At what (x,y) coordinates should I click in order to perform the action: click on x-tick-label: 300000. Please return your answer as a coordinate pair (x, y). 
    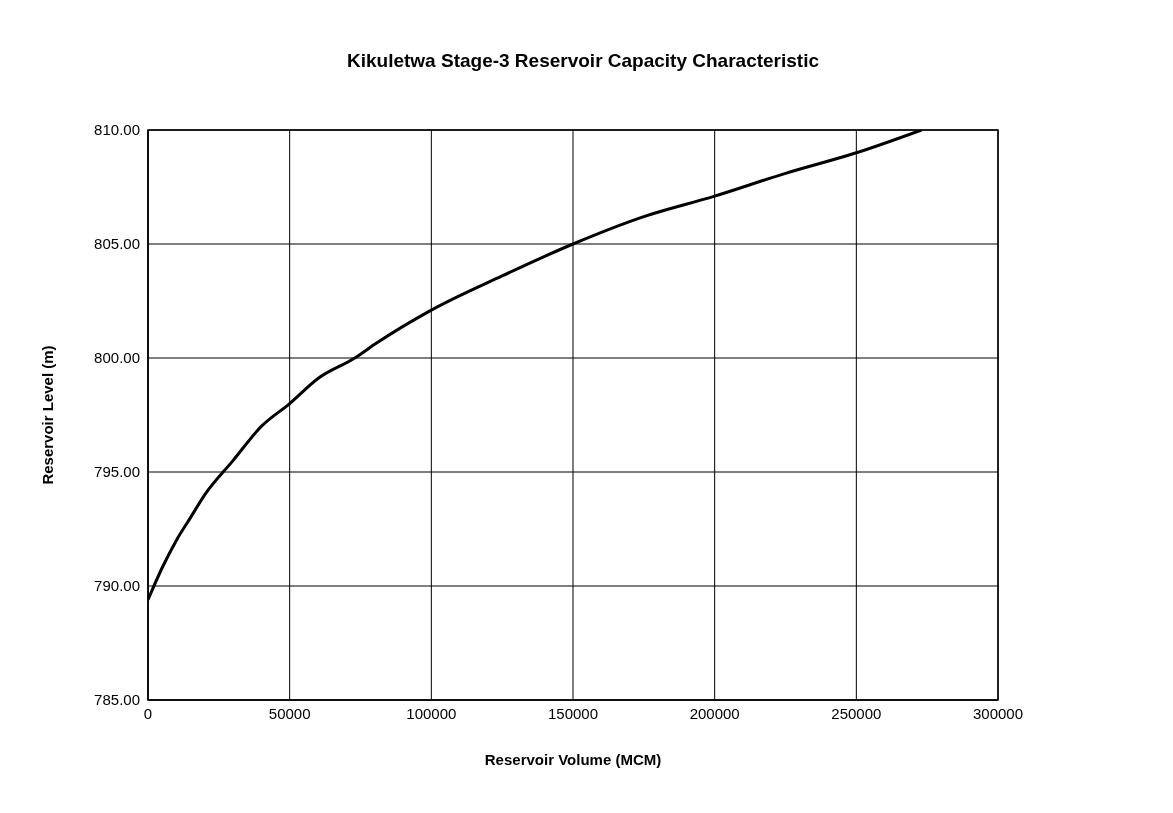
    Looking at the image, I should click on (998, 713).